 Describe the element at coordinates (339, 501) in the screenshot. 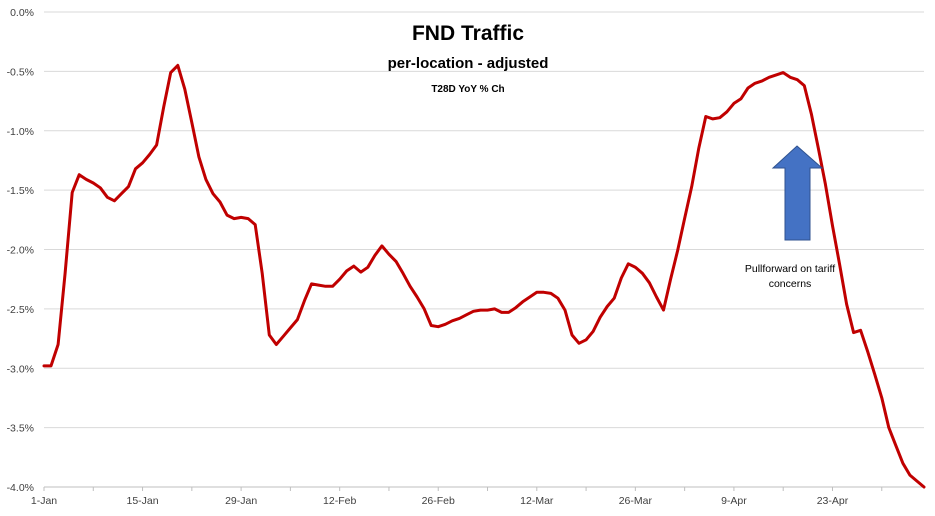

I see `x-tick-label: 12-Feb` at that location.